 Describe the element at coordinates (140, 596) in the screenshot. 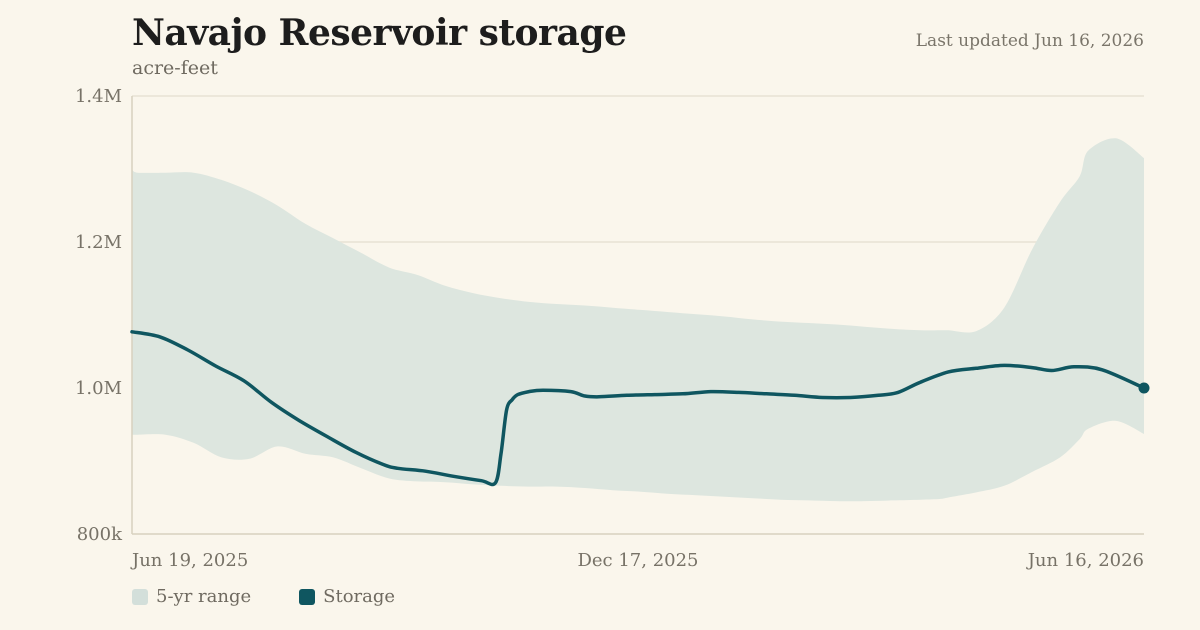

I see `range-swatch` at that location.